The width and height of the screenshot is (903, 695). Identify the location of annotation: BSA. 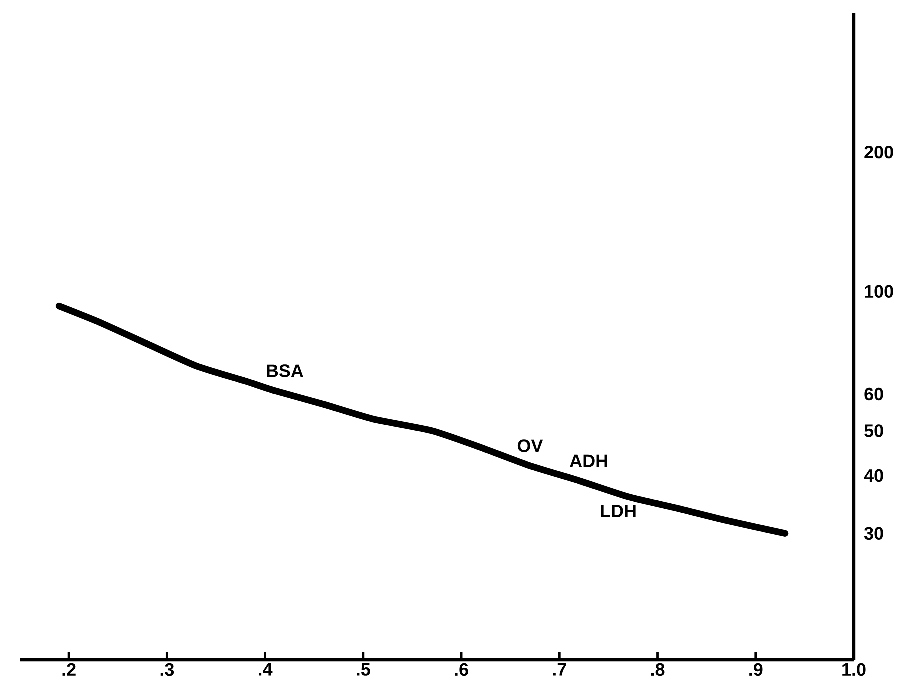
(285, 371).